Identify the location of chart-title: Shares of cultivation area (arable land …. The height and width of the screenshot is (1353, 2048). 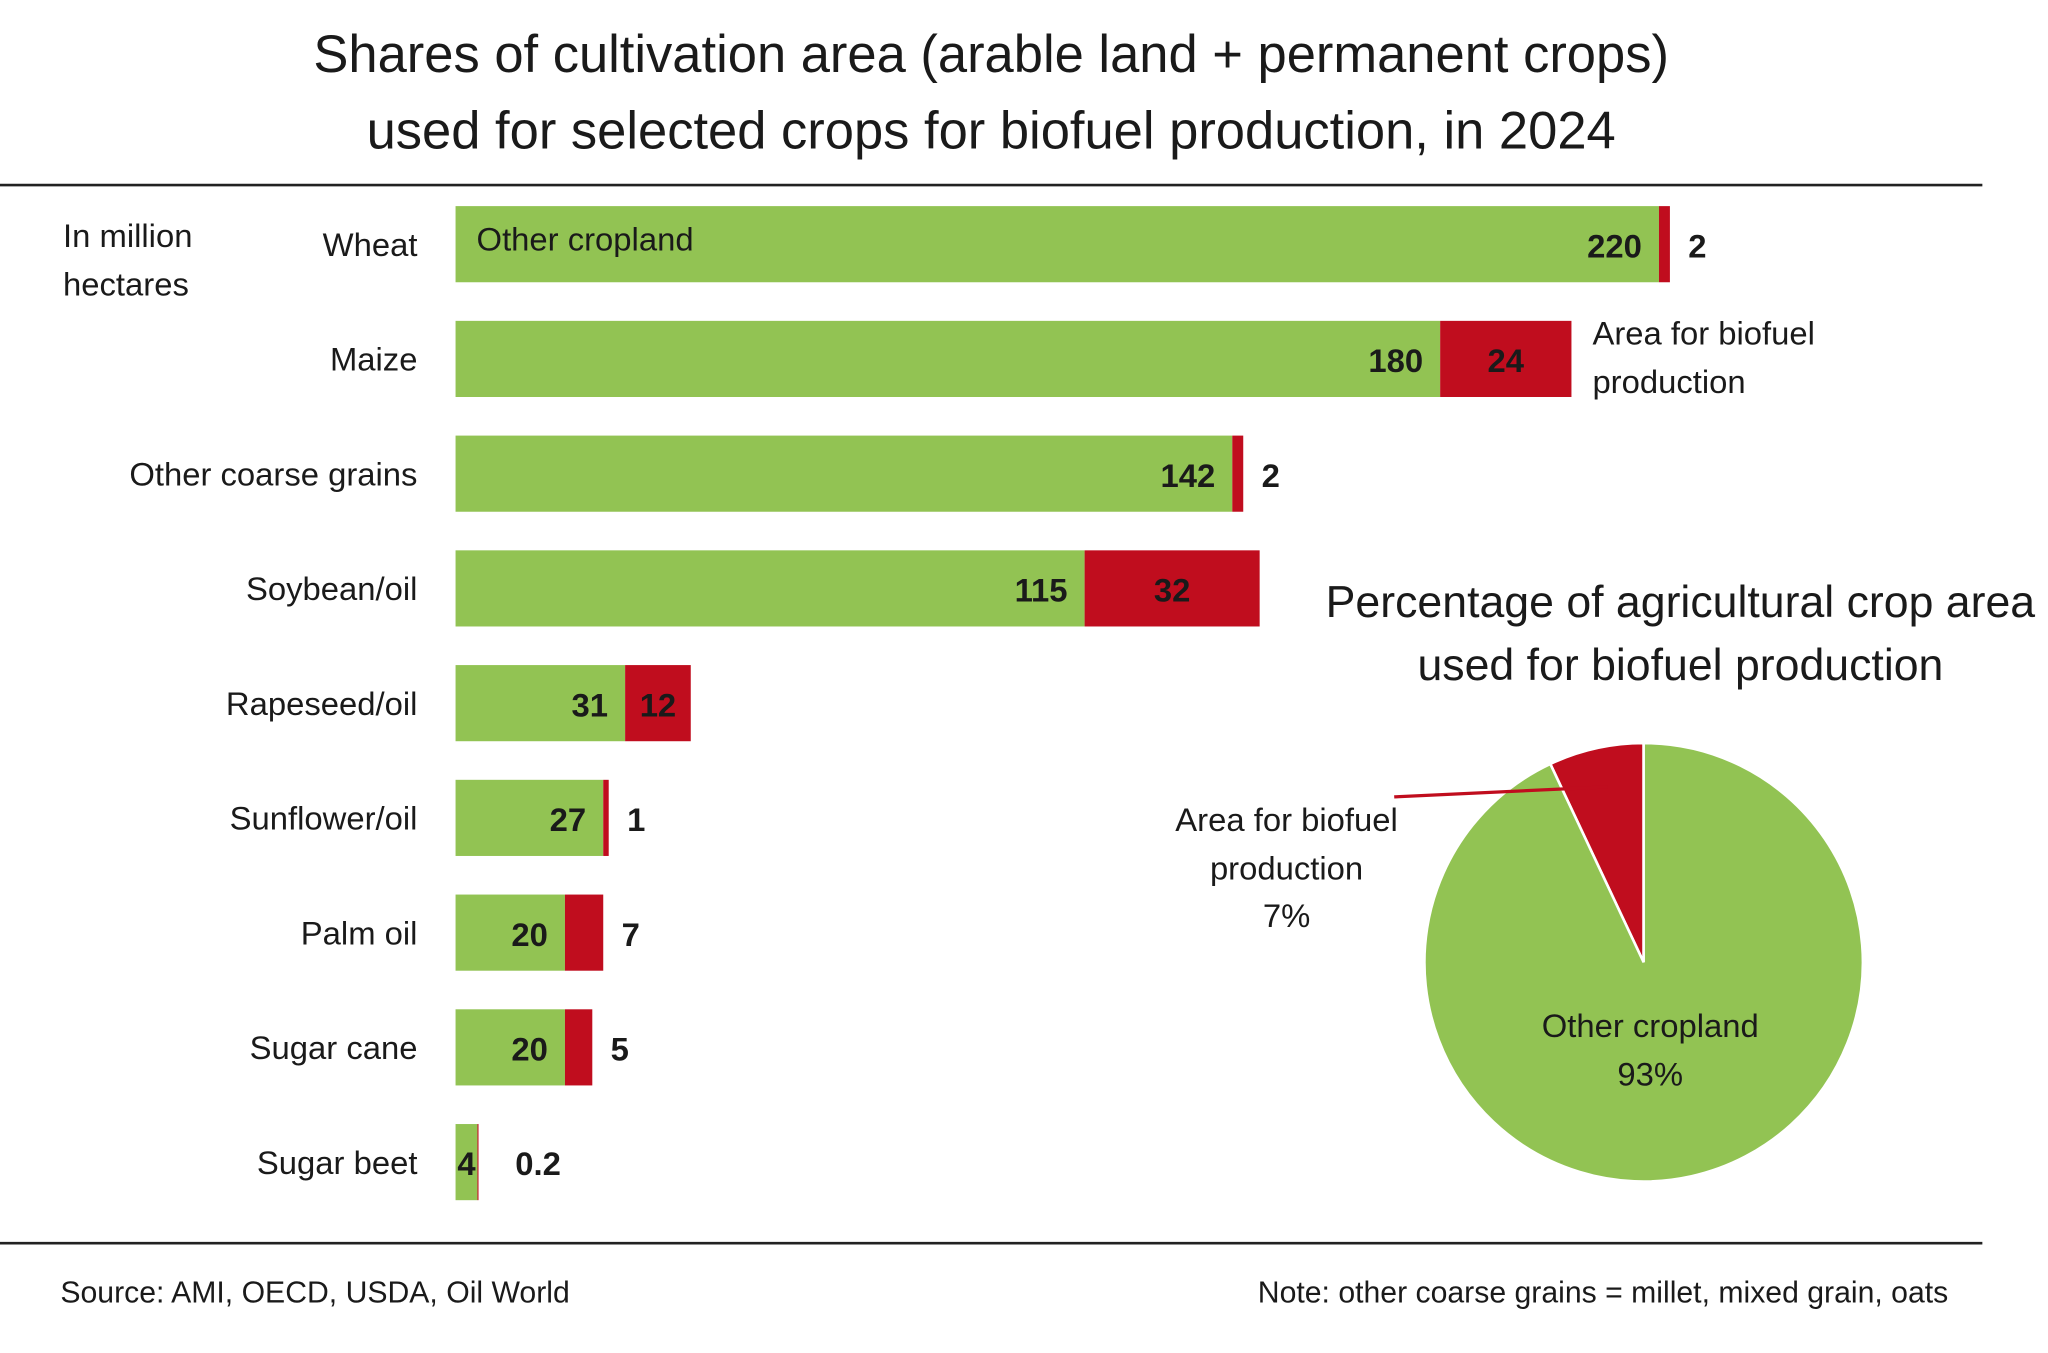
(991, 92).